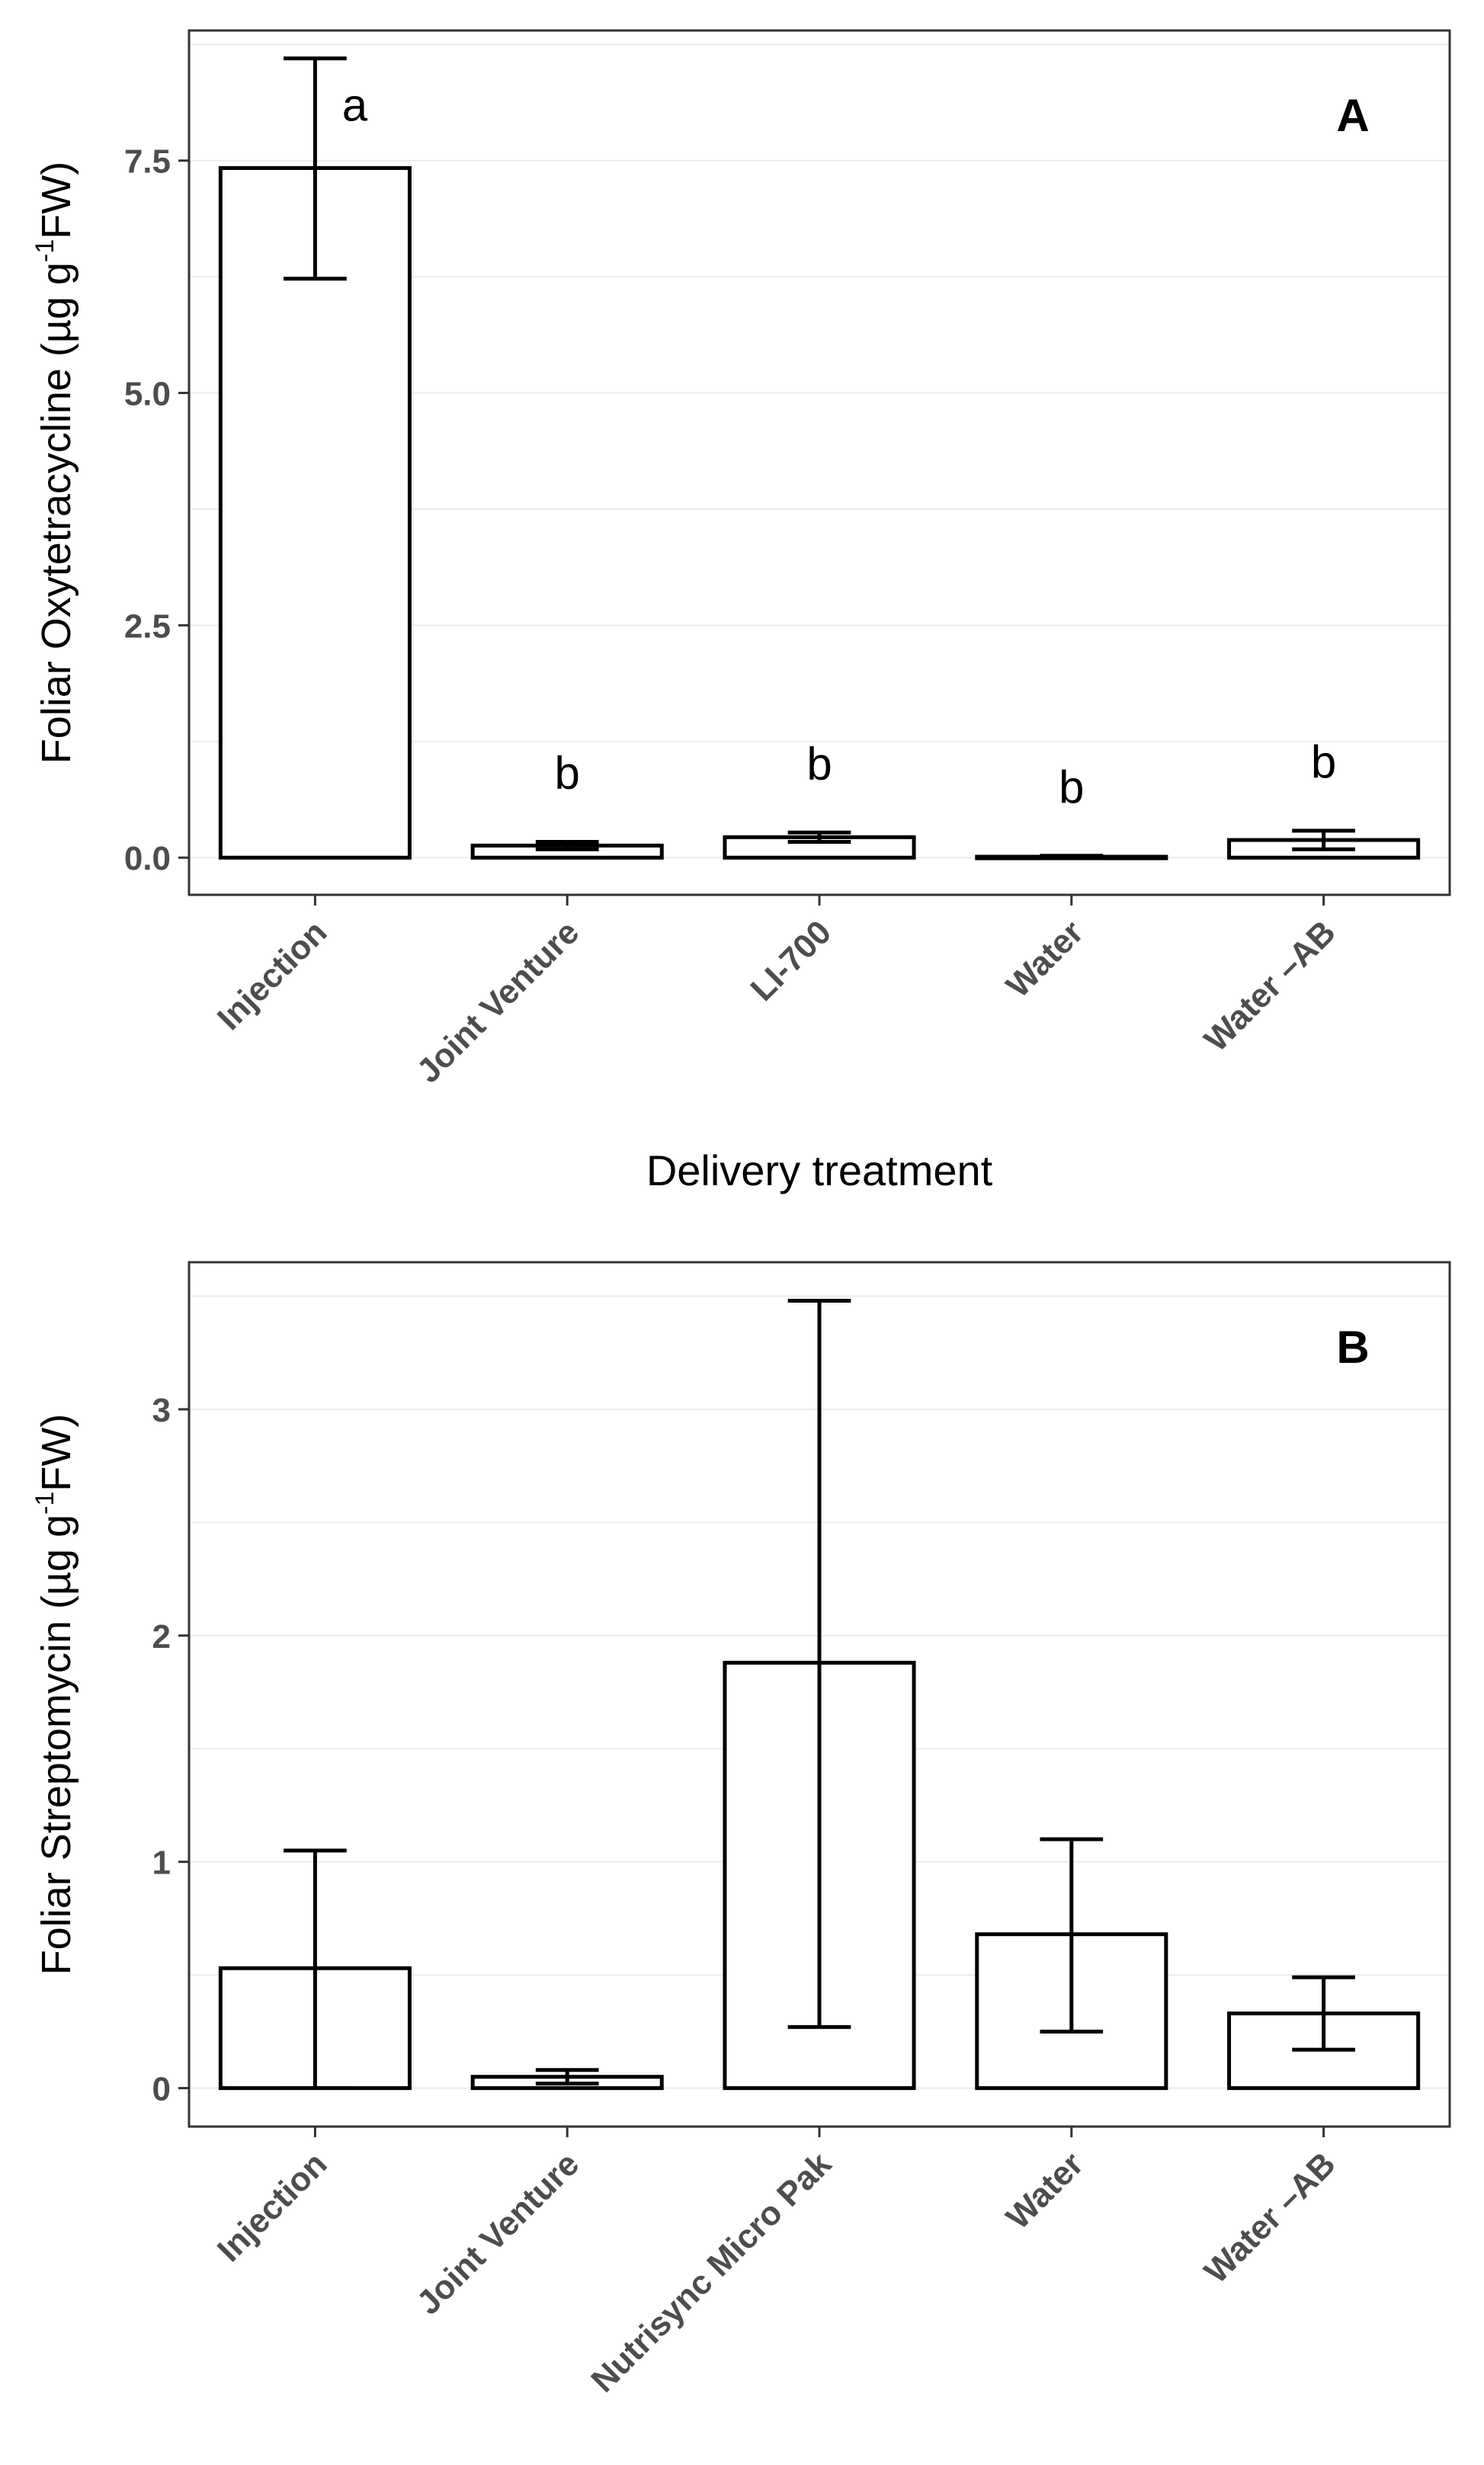 This screenshot has width=1484, height=2465. Describe the element at coordinates (161, 2089) in the screenshot. I see `y-tick-label: 0` at that location.